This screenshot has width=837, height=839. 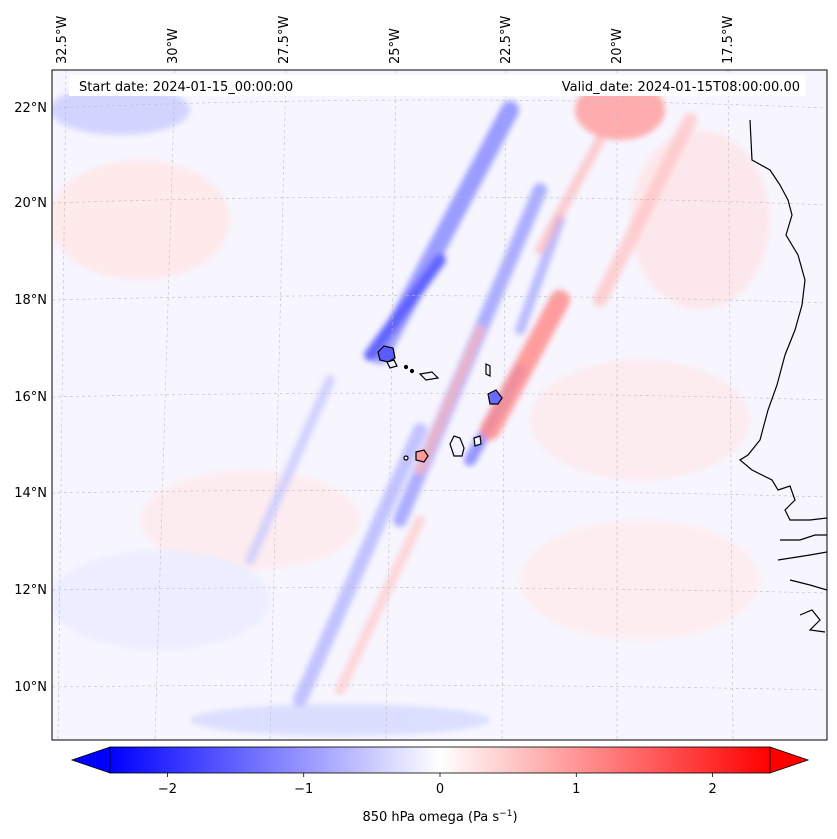 I want to click on latitude-labels: 22°N 20°N 18°N 16°N 14°N 12°N 10°N, so click(x=30, y=398).